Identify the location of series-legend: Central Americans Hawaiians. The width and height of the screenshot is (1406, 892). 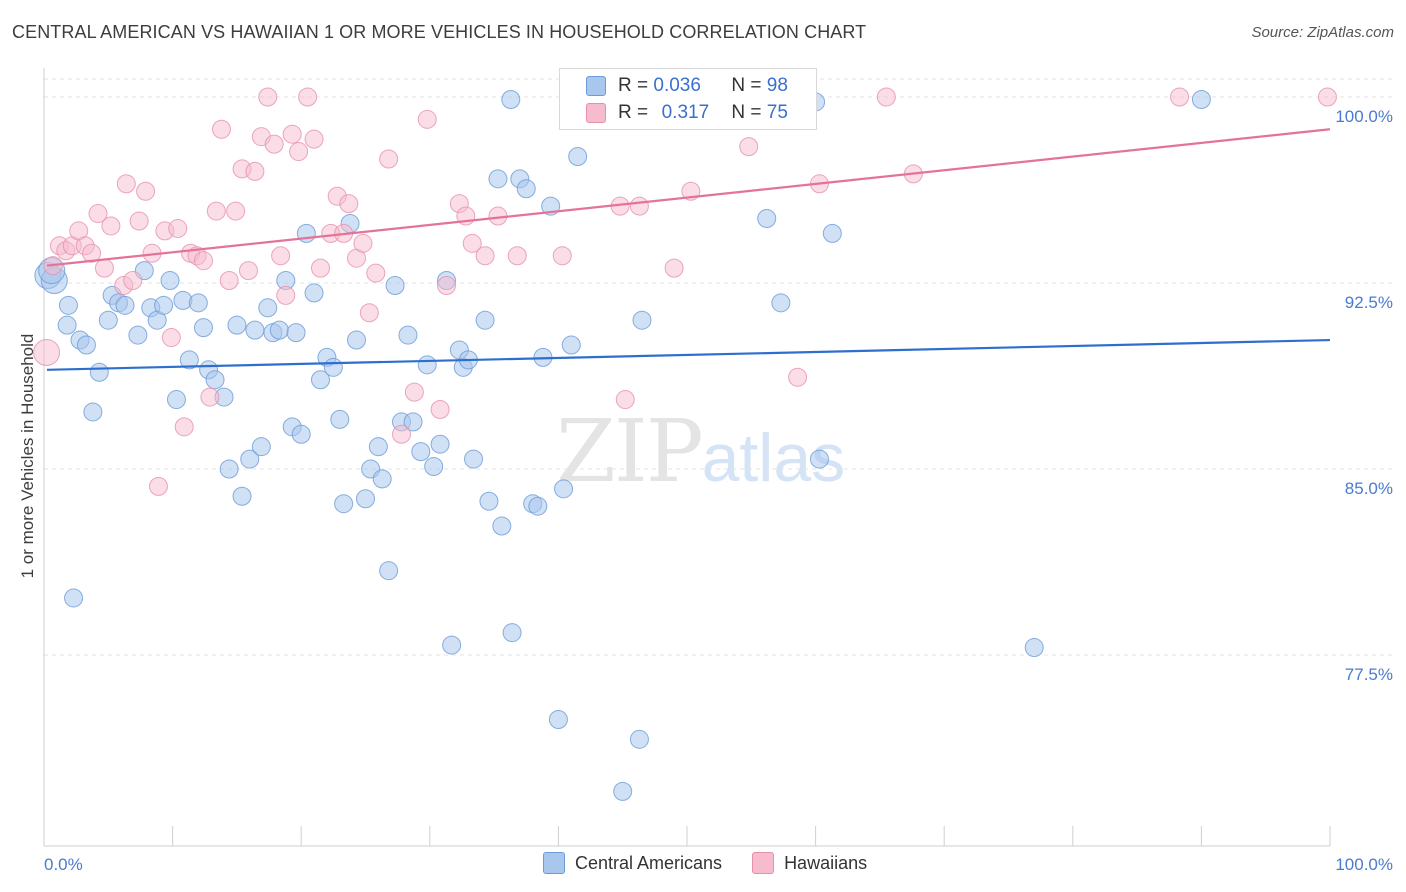
(720, 863).